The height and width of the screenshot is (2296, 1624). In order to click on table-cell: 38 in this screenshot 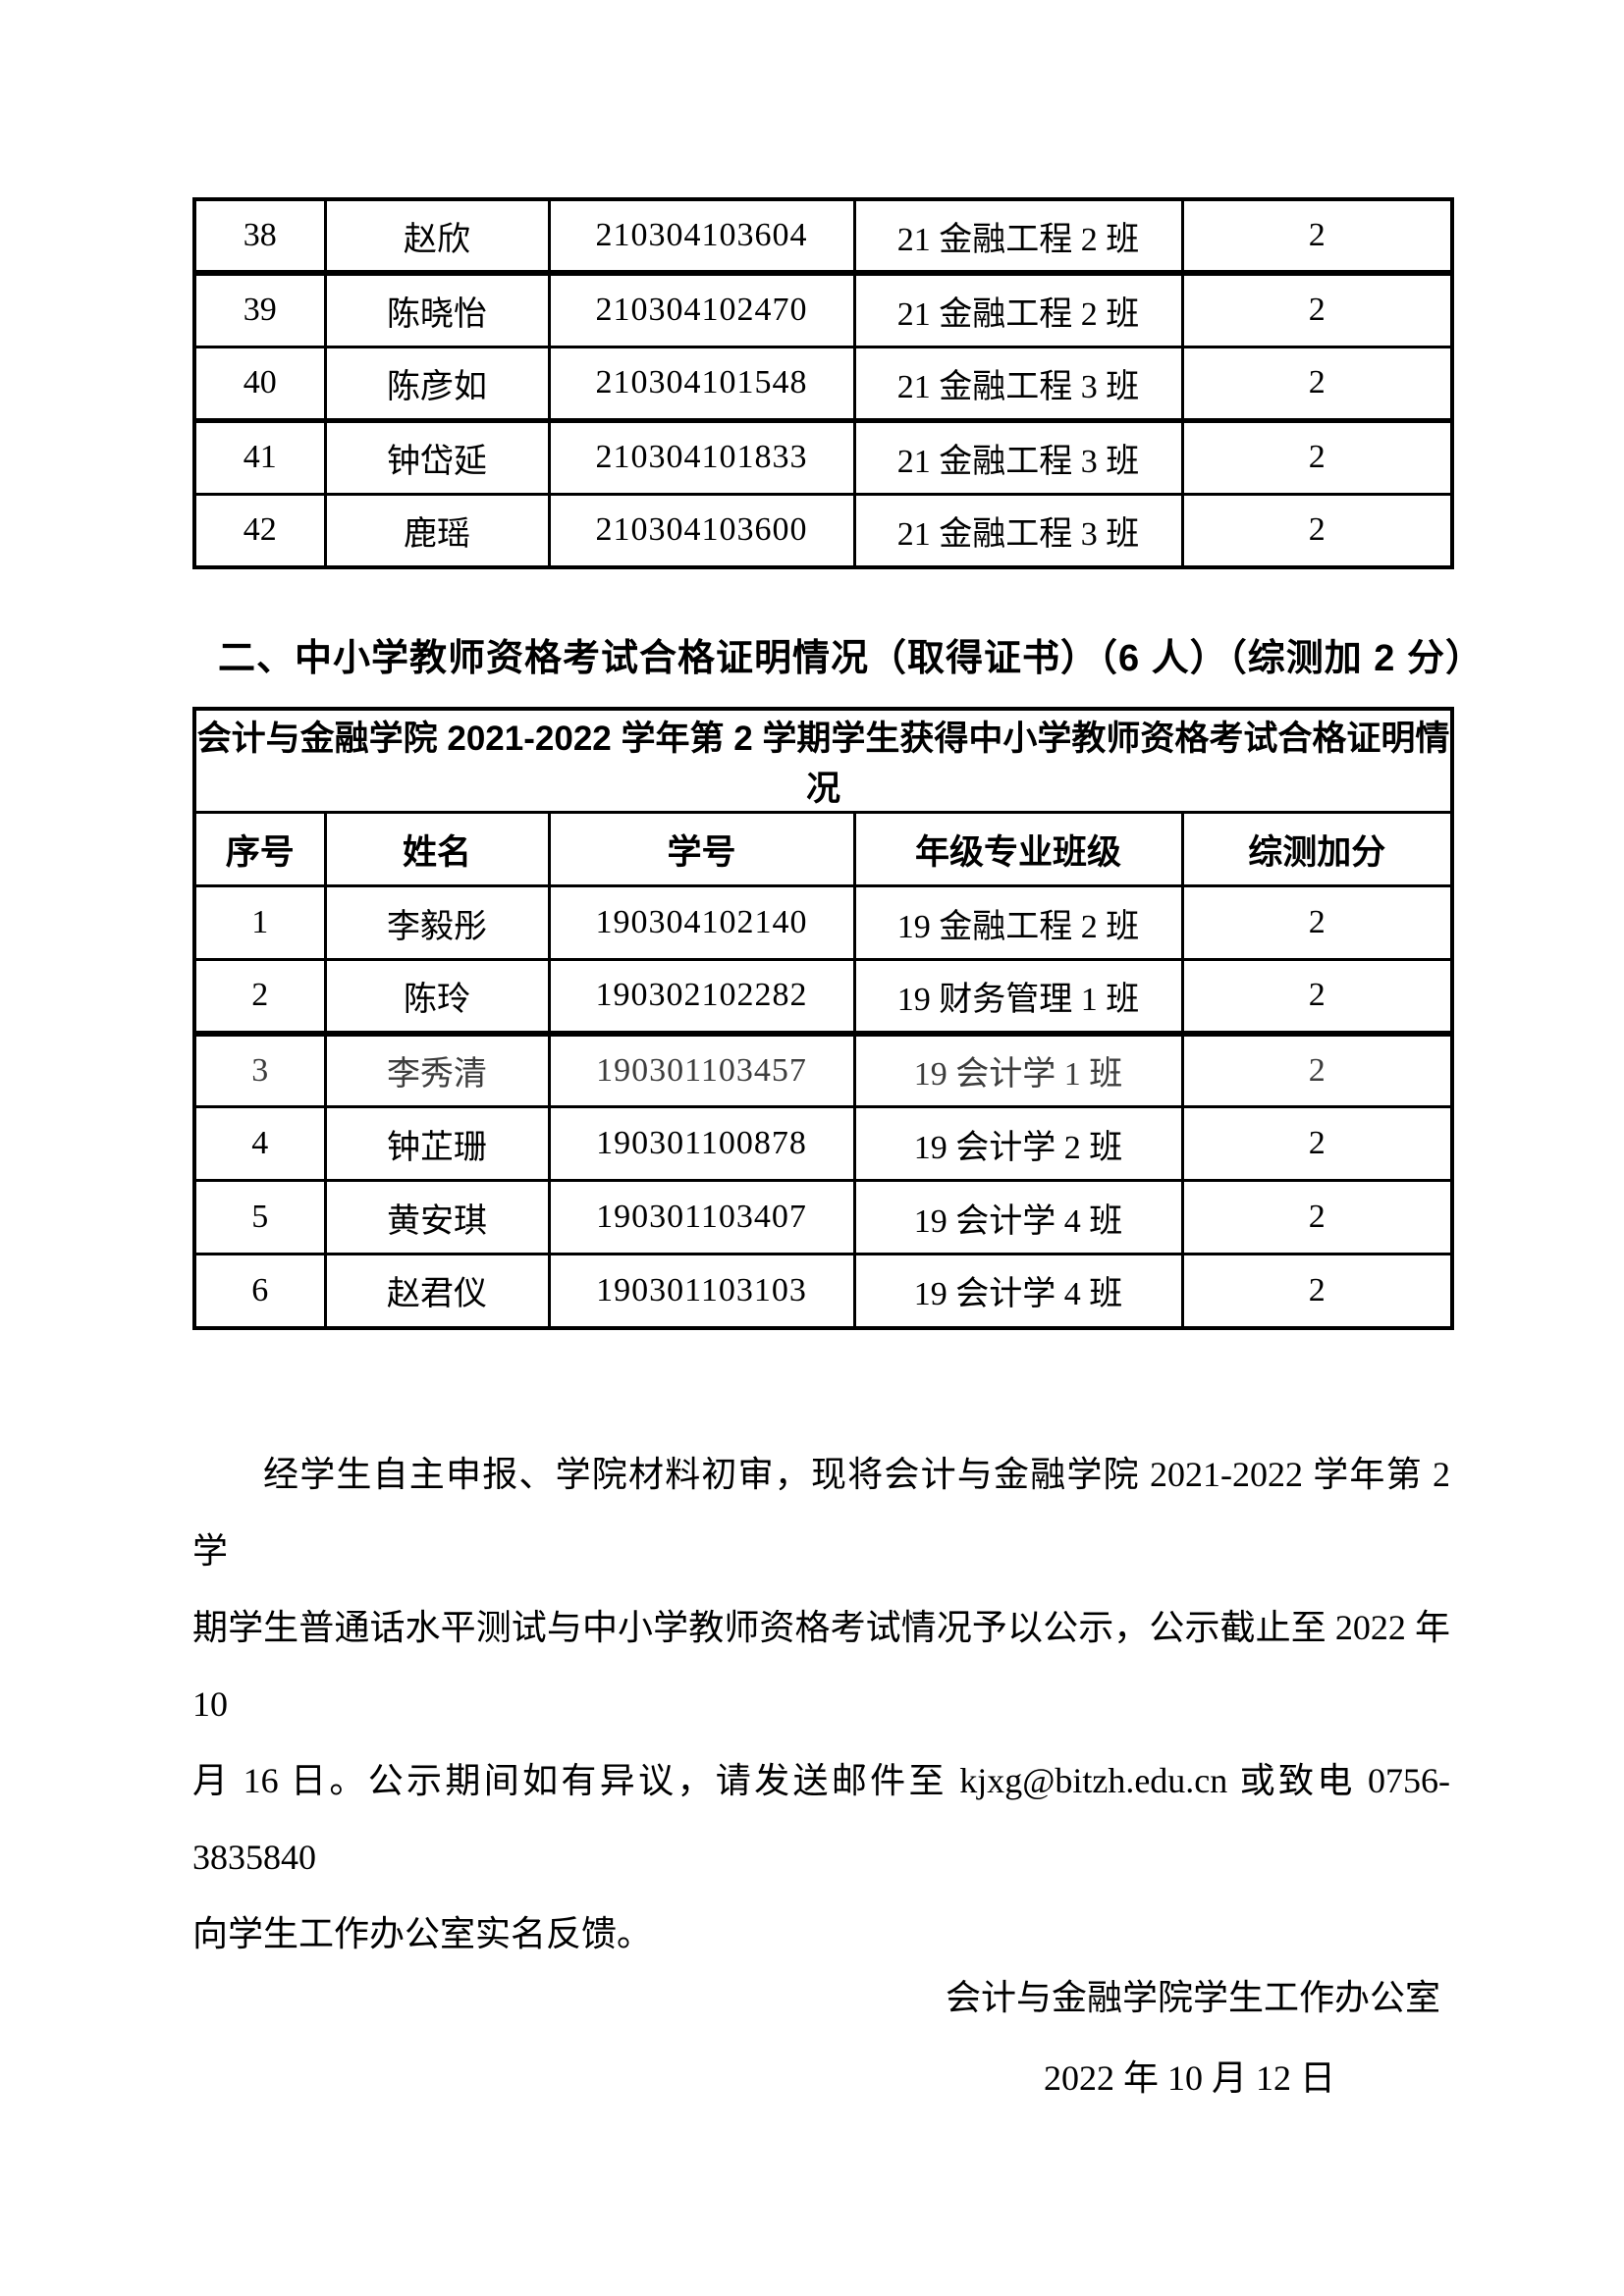, I will do `click(259, 236)`.